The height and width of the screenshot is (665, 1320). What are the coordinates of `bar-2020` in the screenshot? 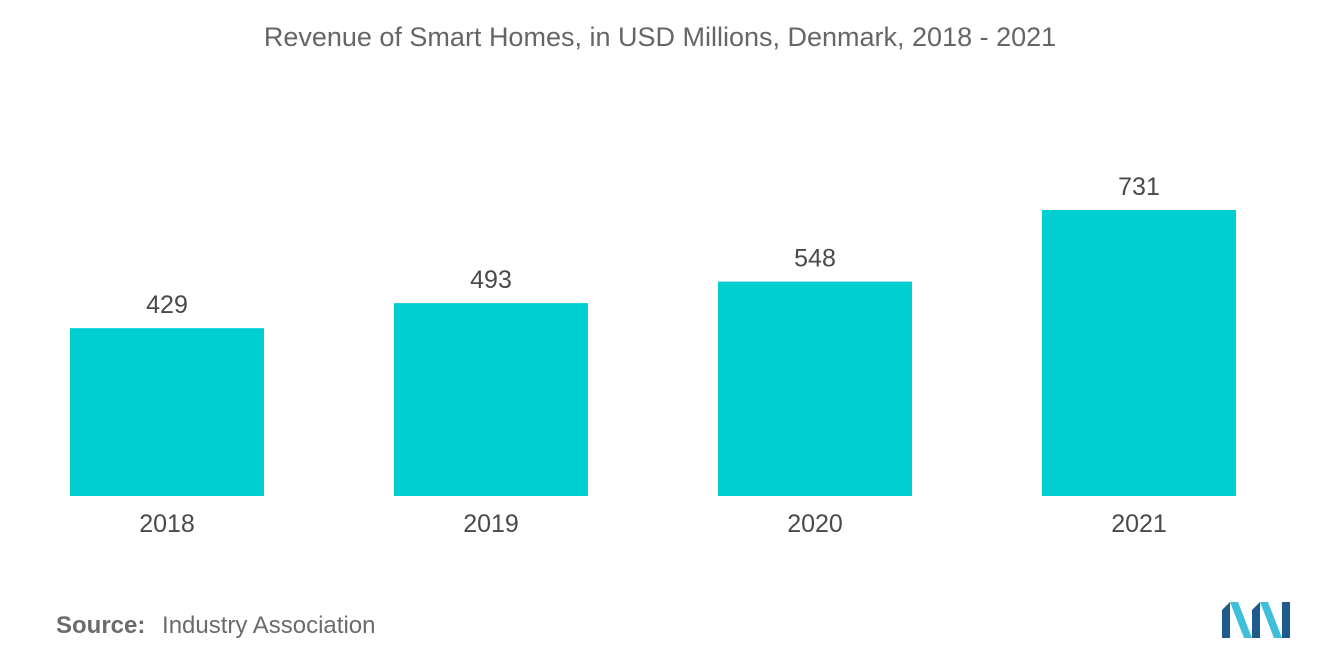 It's located at (815, 388).